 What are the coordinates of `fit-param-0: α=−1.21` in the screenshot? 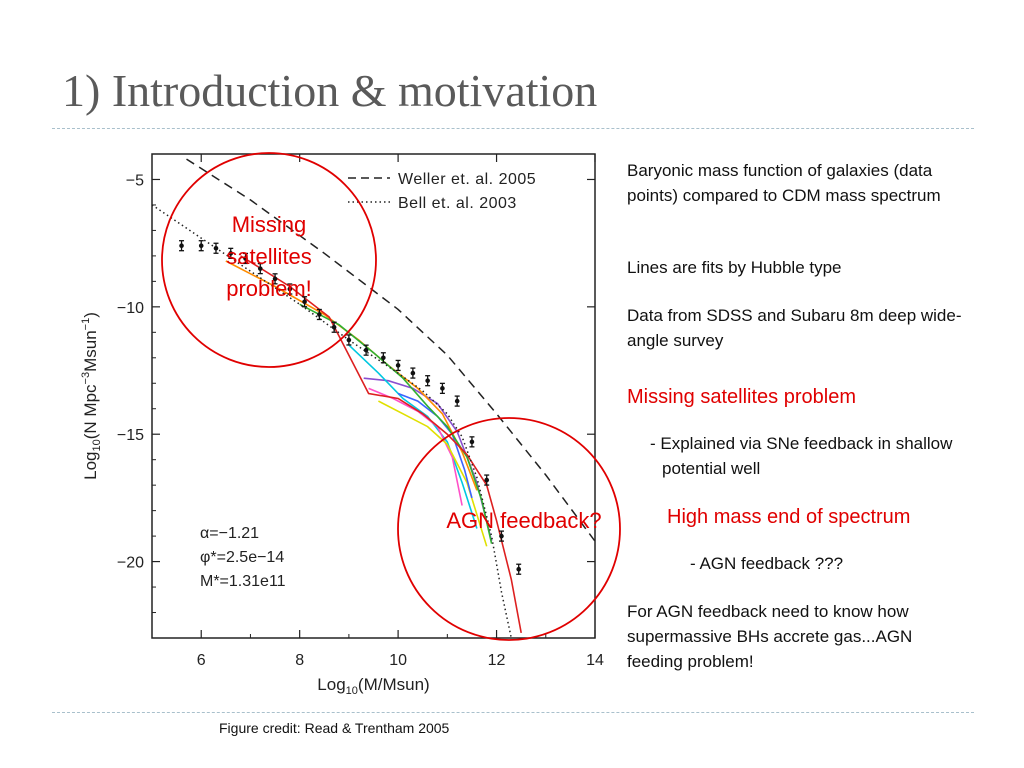 It's located at (229, 533).